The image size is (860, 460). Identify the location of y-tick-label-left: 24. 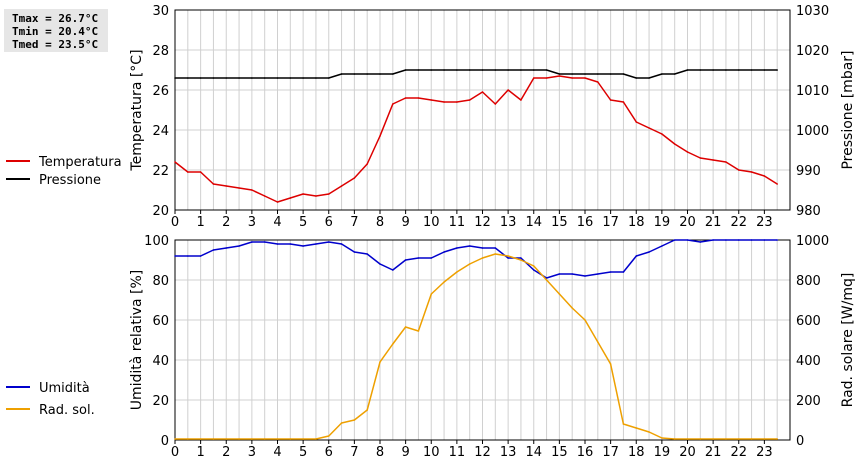
(160, 131).